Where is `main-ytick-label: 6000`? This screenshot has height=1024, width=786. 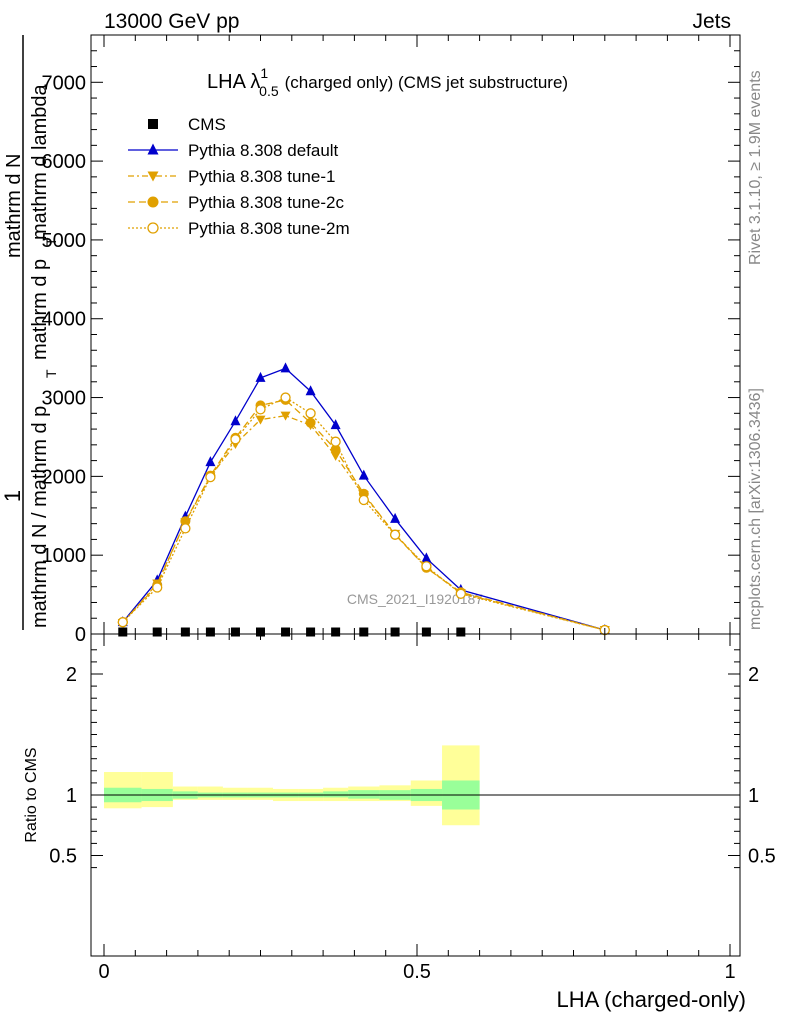
main-ytick-label: 6000 is located at coordinates (64, 162).